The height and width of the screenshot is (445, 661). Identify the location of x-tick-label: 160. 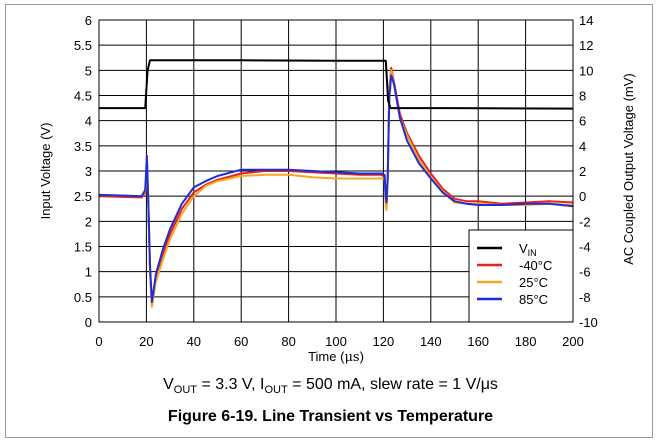
(478, 341).